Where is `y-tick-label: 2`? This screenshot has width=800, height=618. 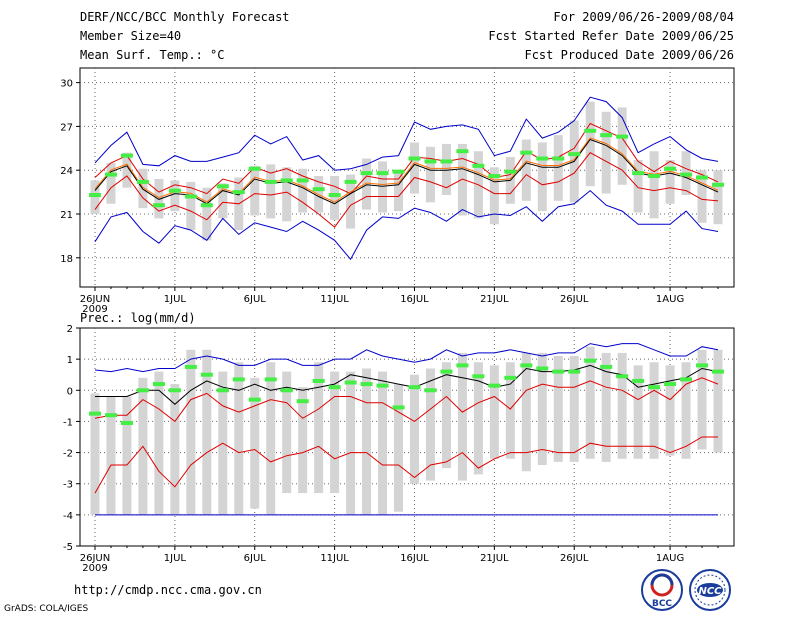 y-tick-label: 2 is located at coordinates (70, 329).